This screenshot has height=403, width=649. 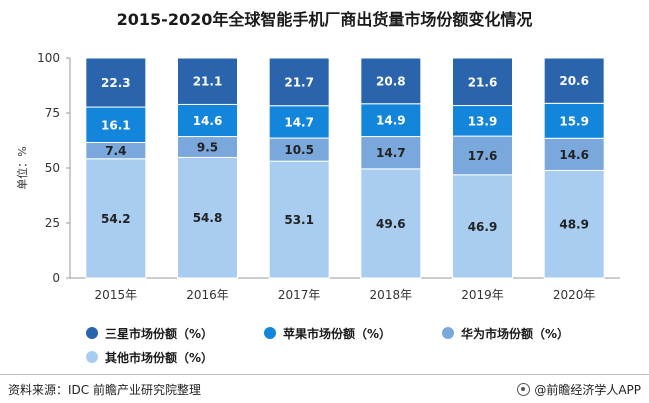 I want to click on chart-legend: 三星市场份额（%） 苹果市场份额（%） 华为市场份额（%） 其他市场份额（%）, so click(x=346, y=345).